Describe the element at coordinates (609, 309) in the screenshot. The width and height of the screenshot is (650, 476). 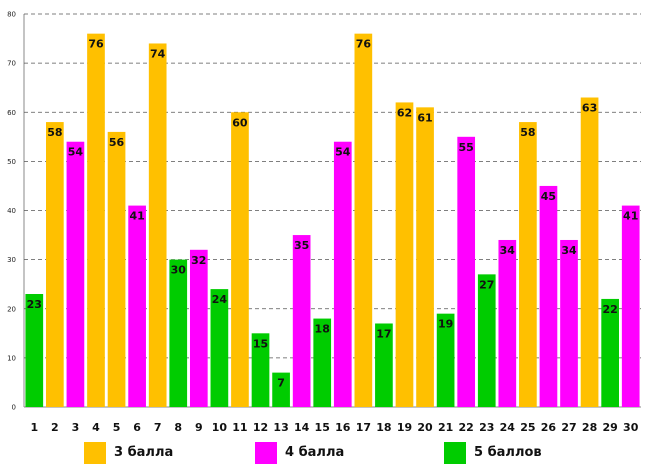
I see `data-label-29: 22` at that location.